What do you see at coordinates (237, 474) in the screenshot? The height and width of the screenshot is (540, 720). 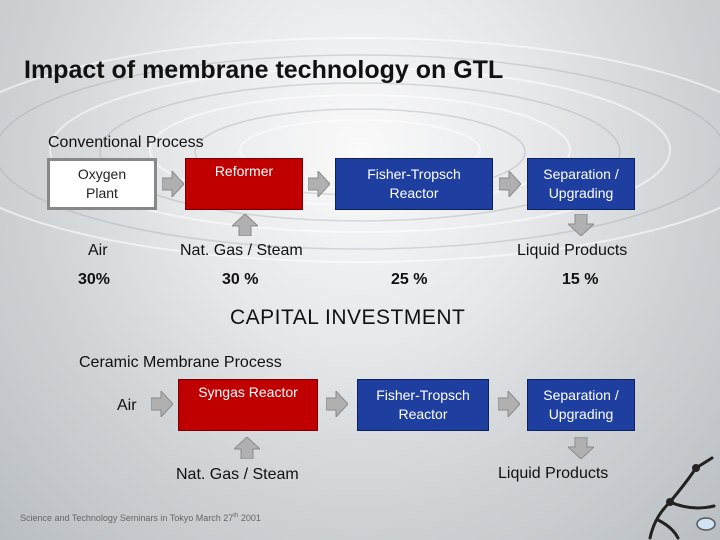 I see `membrane-gas-steam-label: Nat. Gas / Steam` at bounding box center [237, 474].